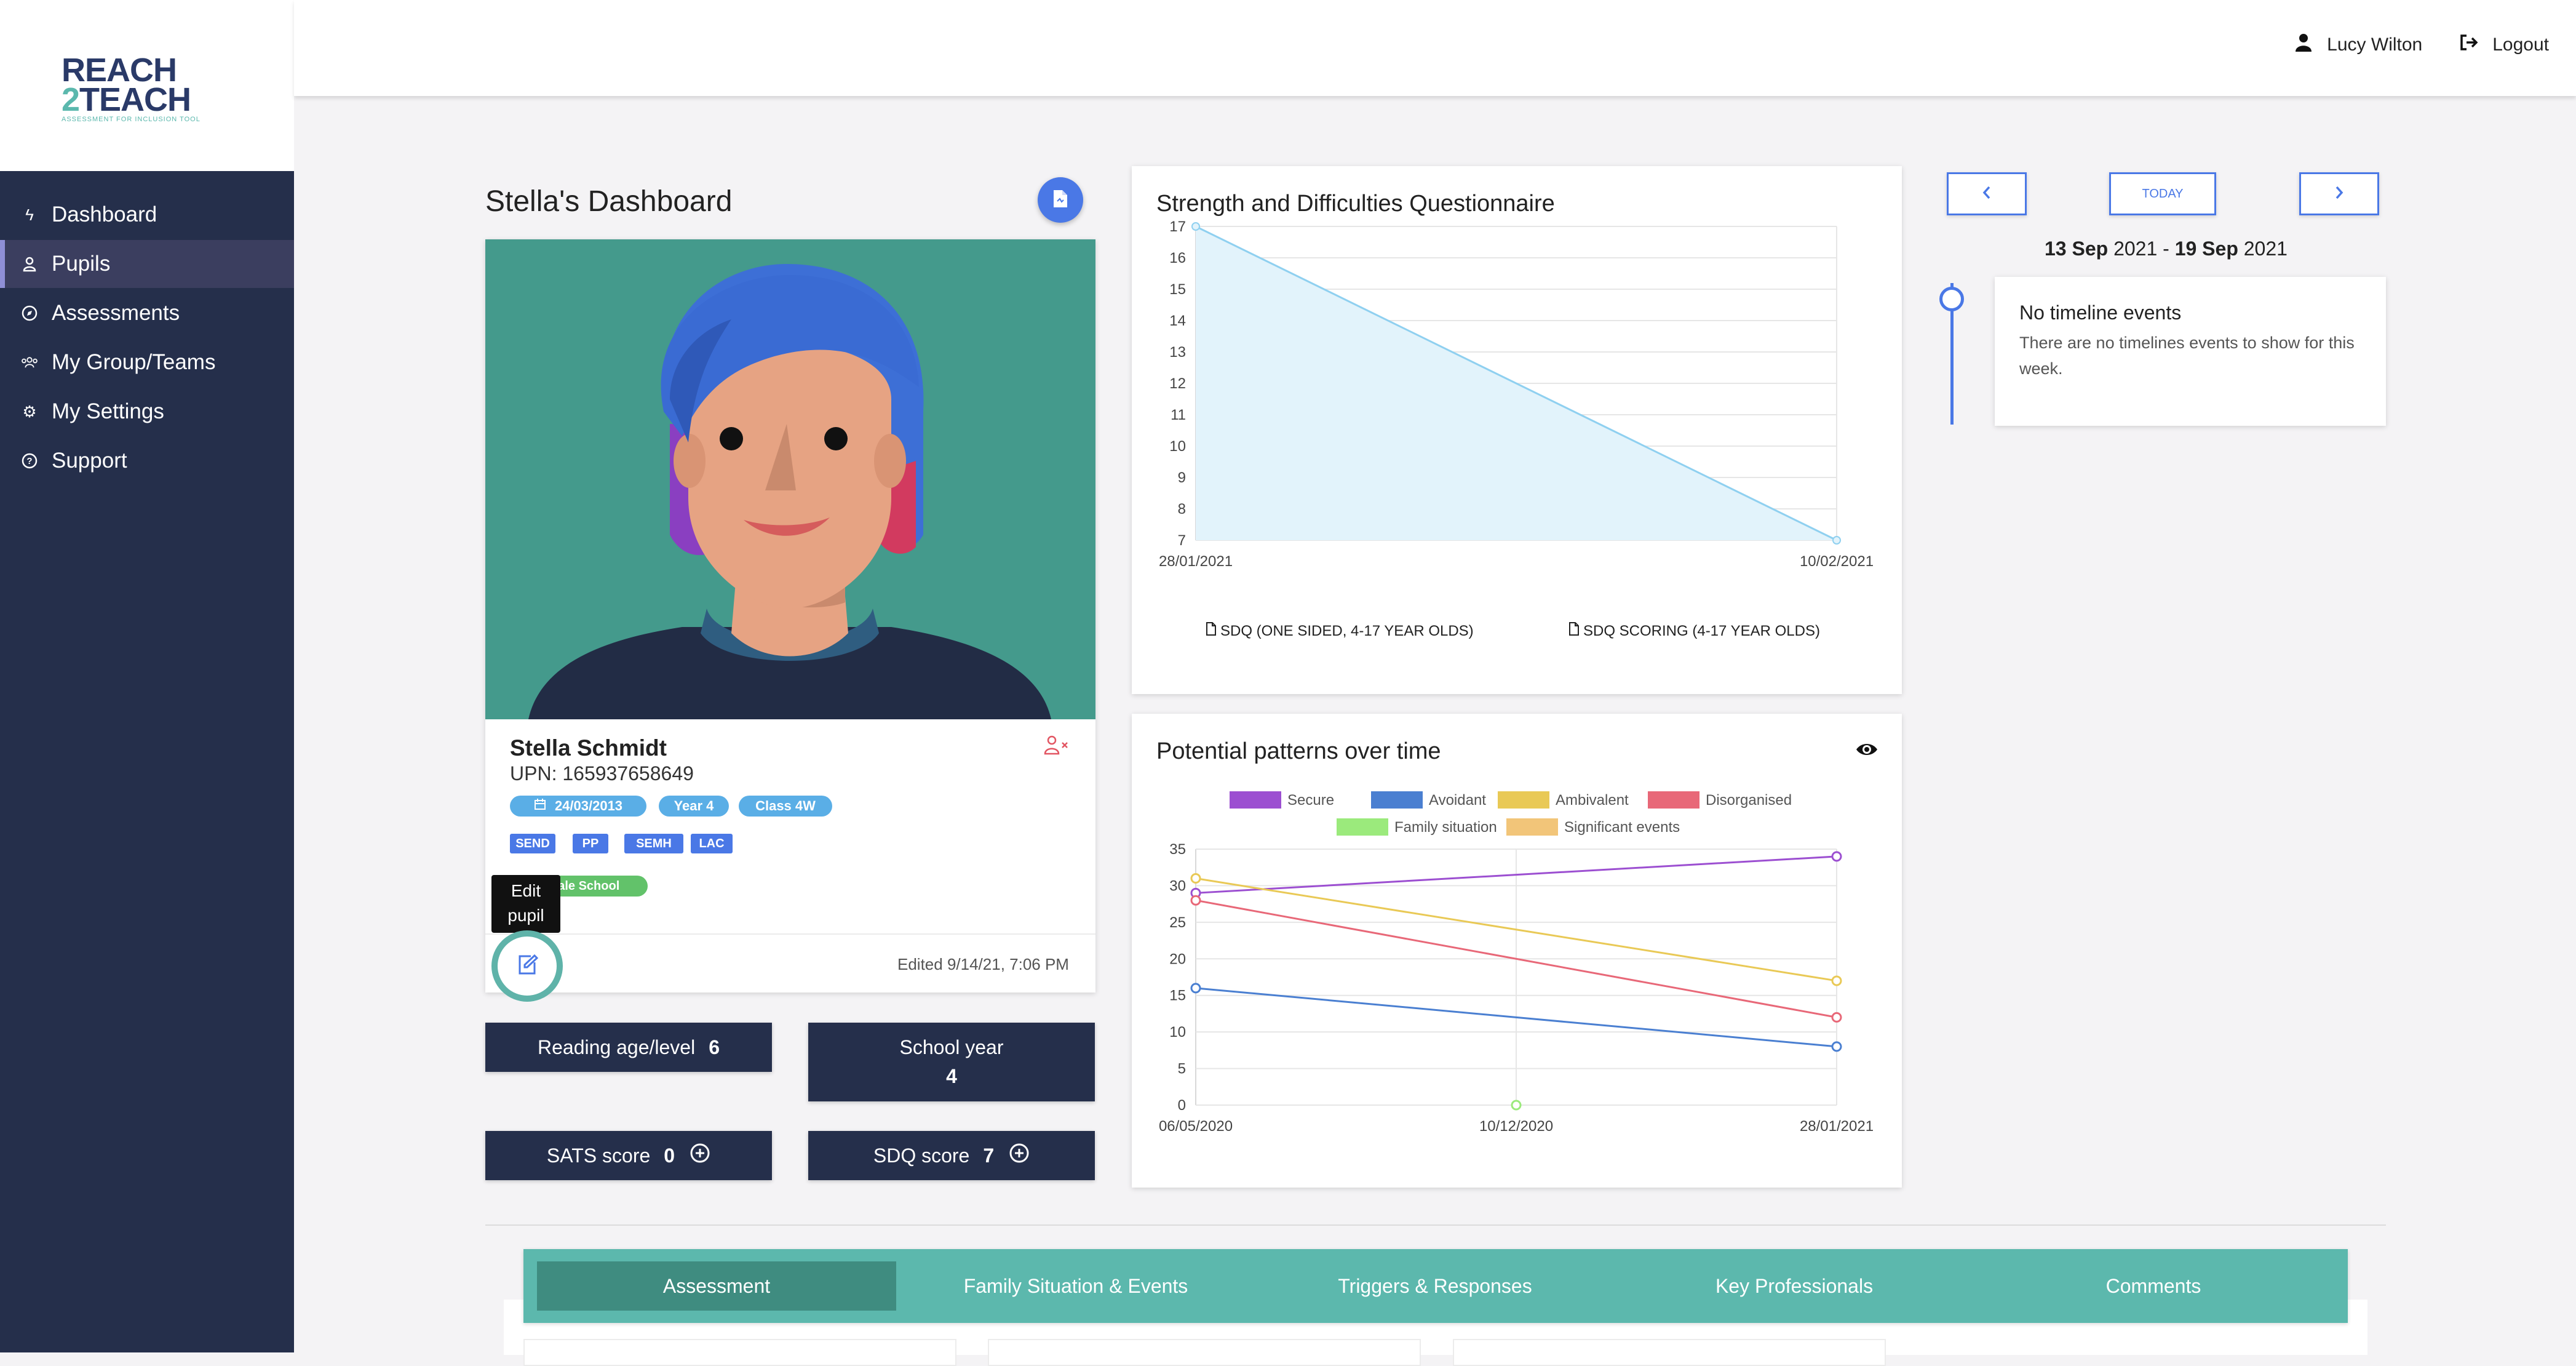 The image size is (2576, 1366). What do you see at coordinates (2265, 249) in the screenshot?
I see `week-end-year: 2021` at bounding box center [2265, 249].